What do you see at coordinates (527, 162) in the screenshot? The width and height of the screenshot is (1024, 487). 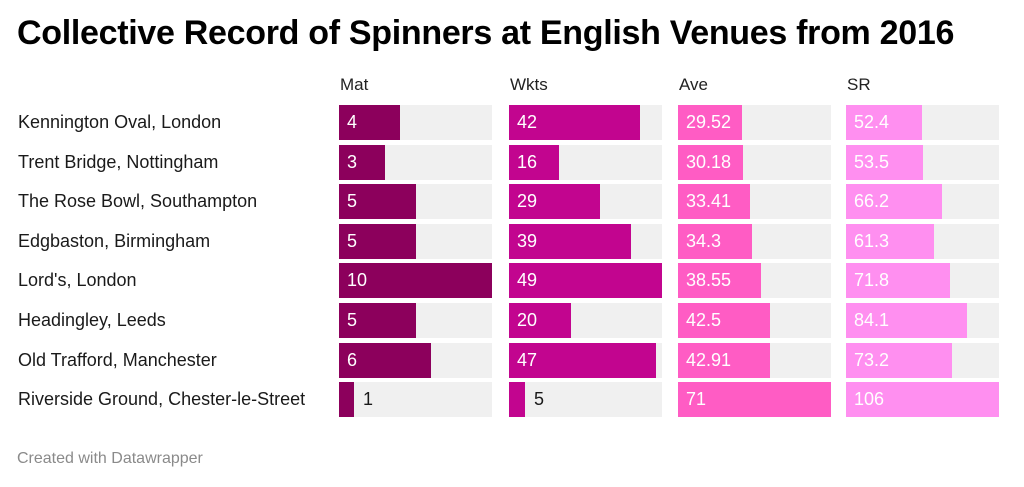 I see `data-label: 16` at bounding box center [527, 162].